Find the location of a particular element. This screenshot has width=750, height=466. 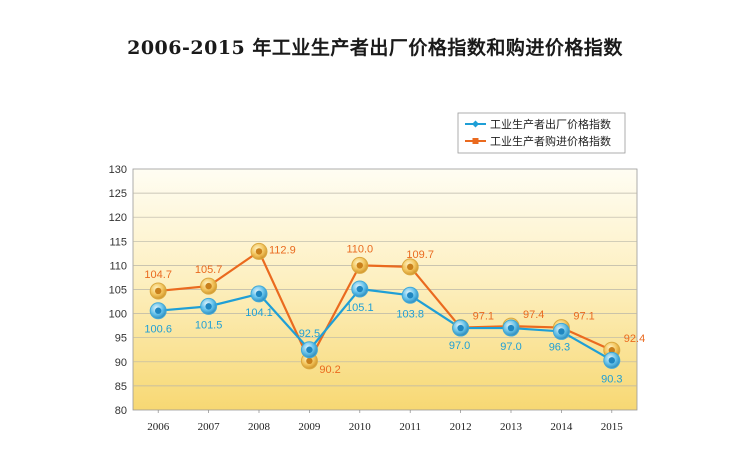

data-label: 105.1 is located at coordinates (360, 308).